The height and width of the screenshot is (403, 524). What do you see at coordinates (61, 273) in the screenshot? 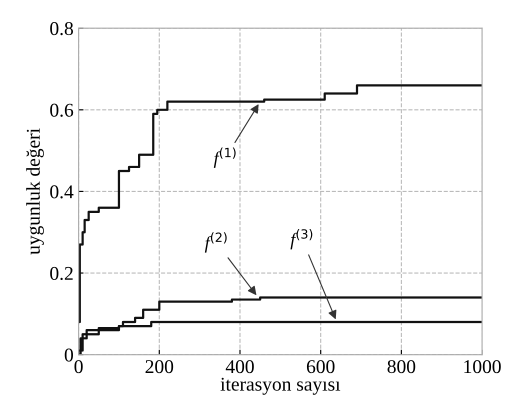
I see `y-tick-label: 0.2` at bounding box center [61, 273].